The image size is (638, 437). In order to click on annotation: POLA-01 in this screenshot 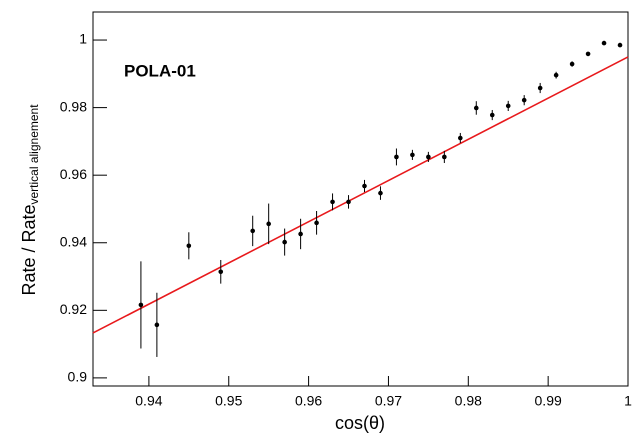, I will do `click(160, 70)`.